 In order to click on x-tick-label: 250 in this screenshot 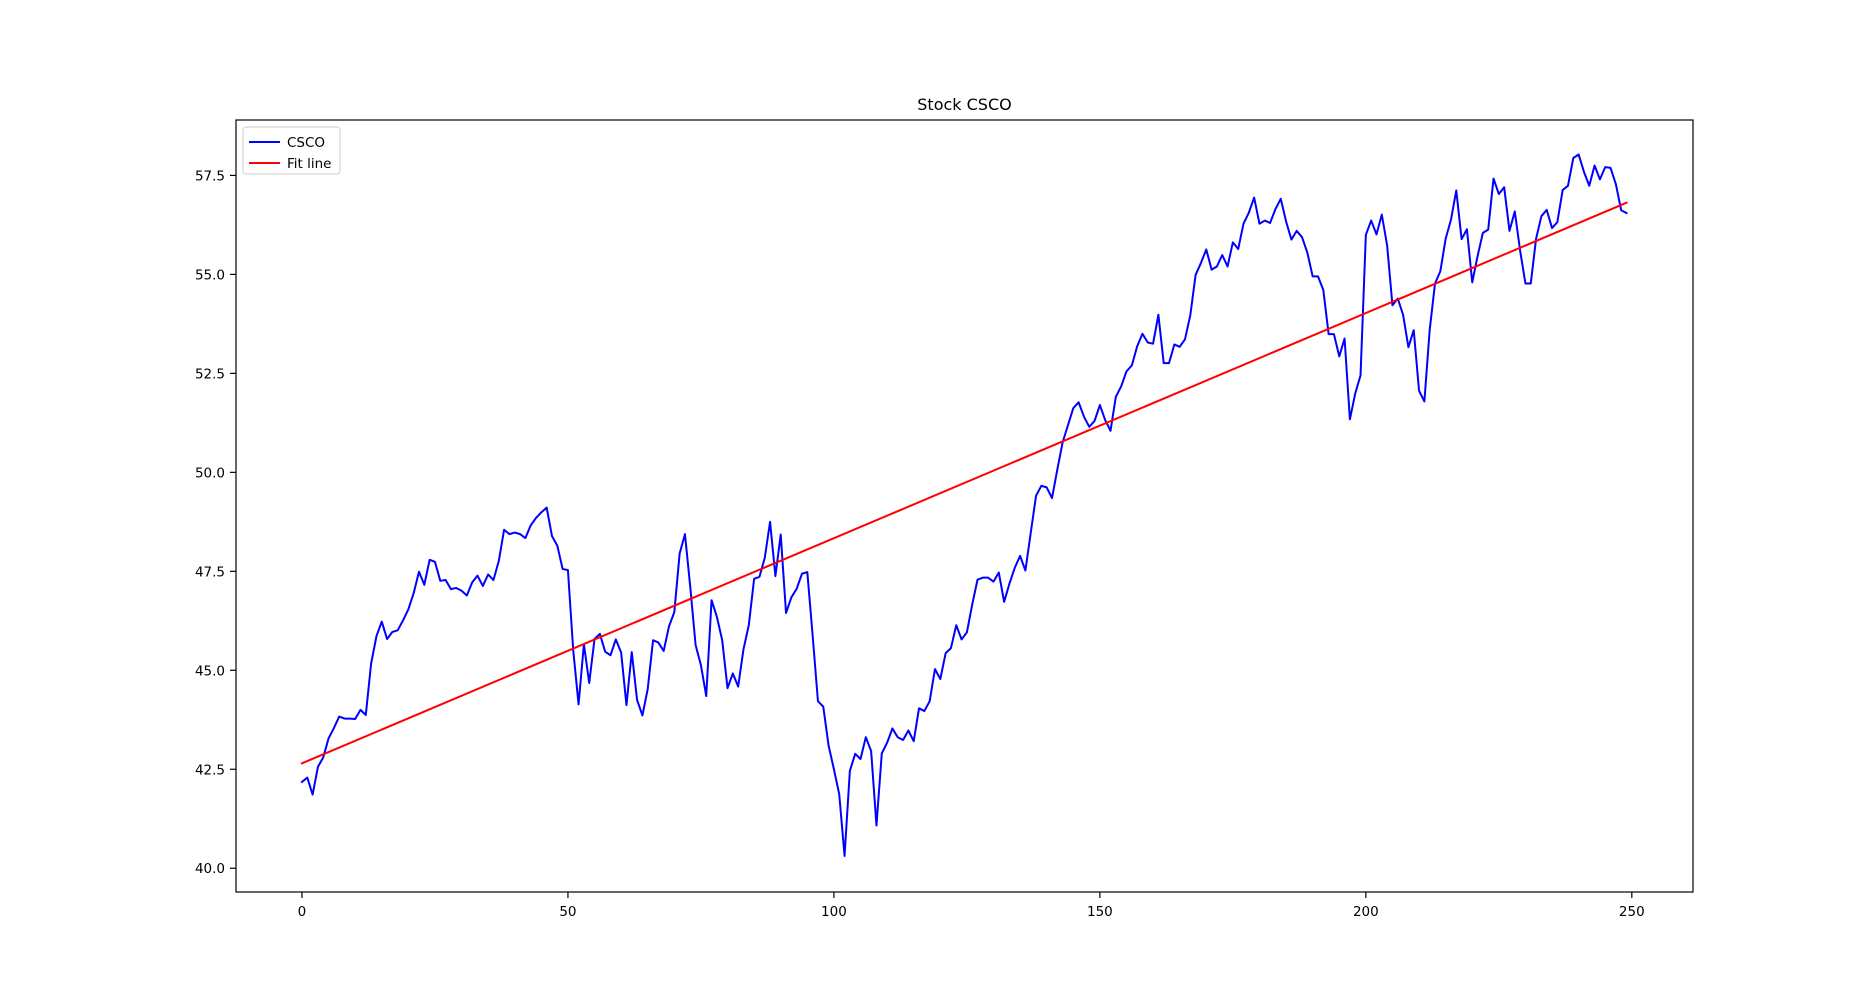, I will do `click(1632, 912)`.